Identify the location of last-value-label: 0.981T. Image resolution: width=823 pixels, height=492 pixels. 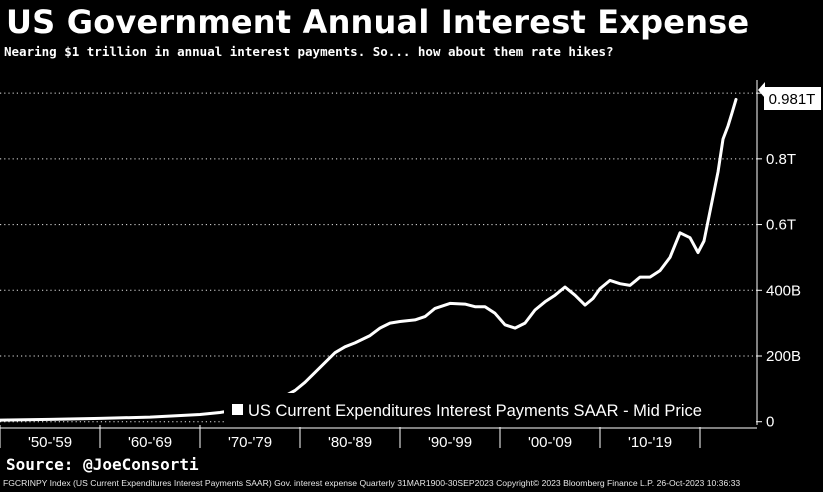
(789, 96).